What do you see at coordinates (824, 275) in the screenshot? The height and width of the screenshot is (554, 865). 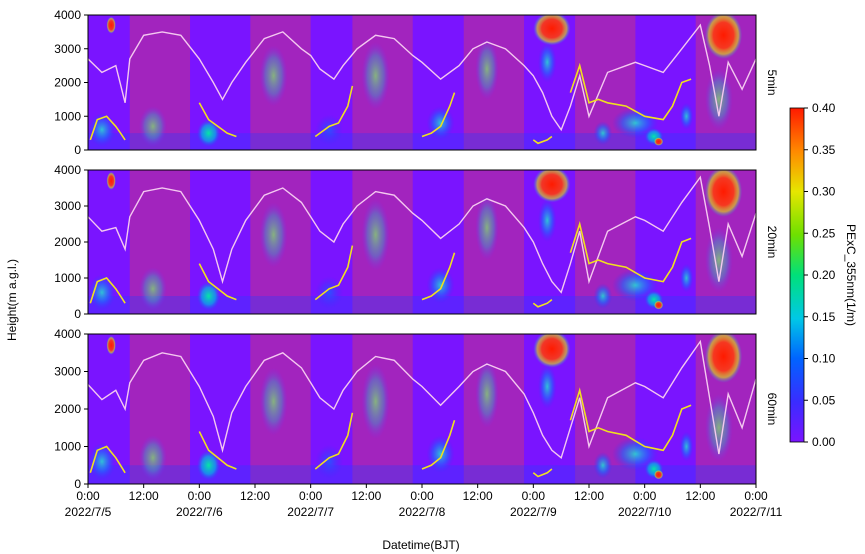 I see `colorbar-tick-label: 0.20` at bounding box center [824, 275].